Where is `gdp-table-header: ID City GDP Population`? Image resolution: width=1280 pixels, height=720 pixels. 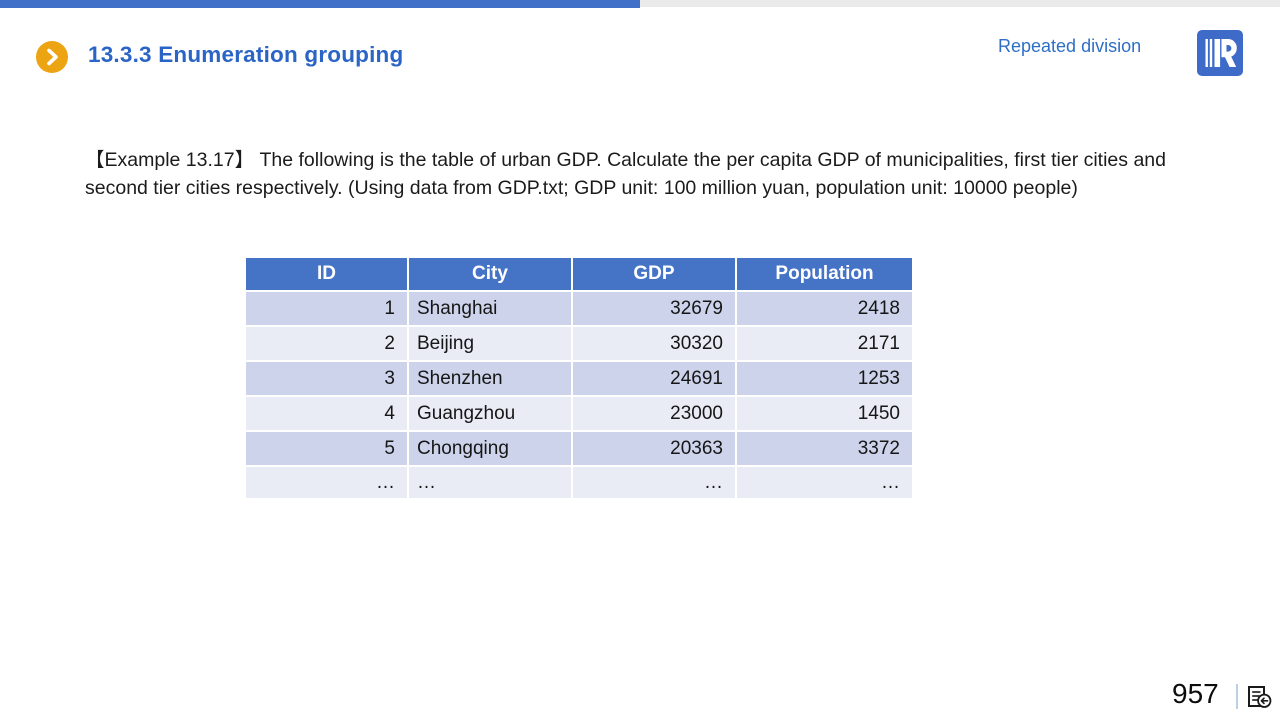
gdp-table-header: ID City GDP Population is located at coordinates (579, 275).